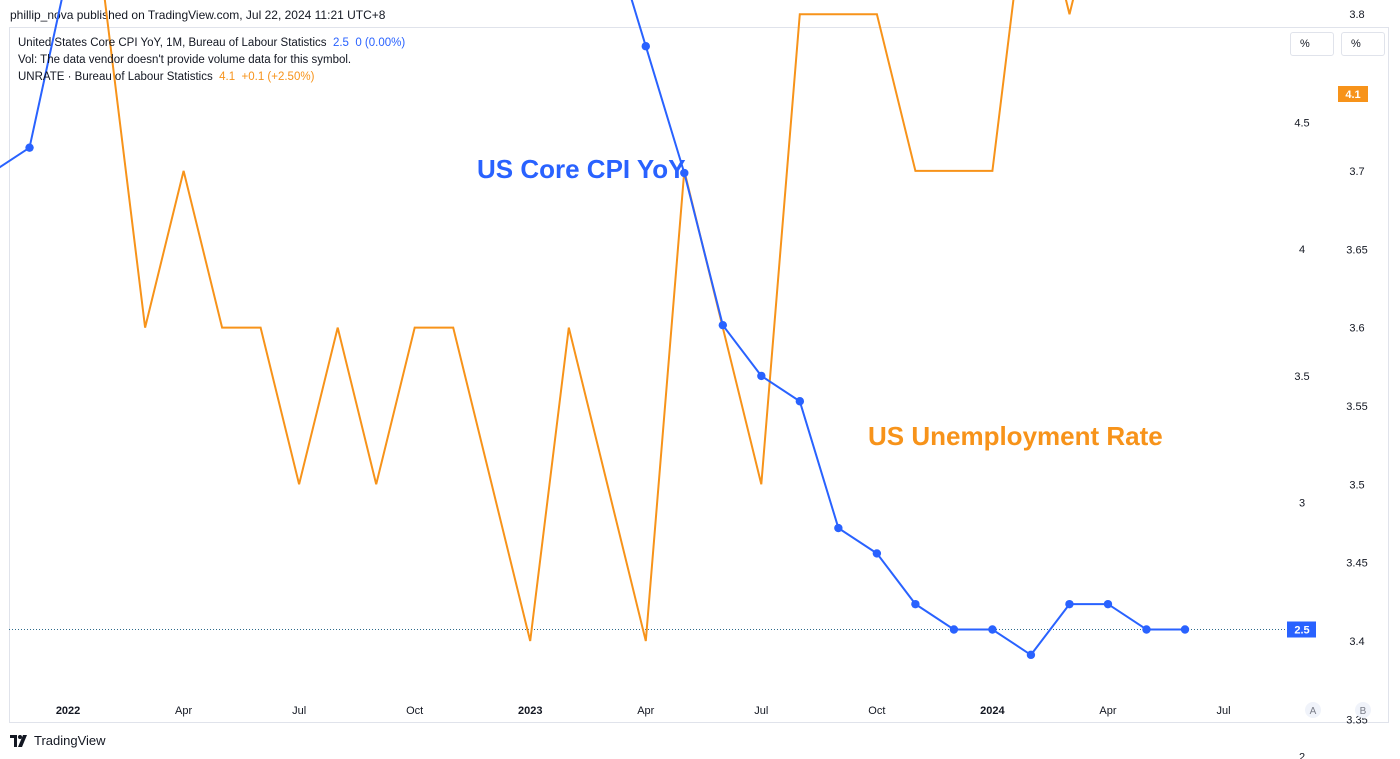  Describe the element at coordinates (1312, 44) in the screenshot. I see `left-scale-percent-button: %` at that location.